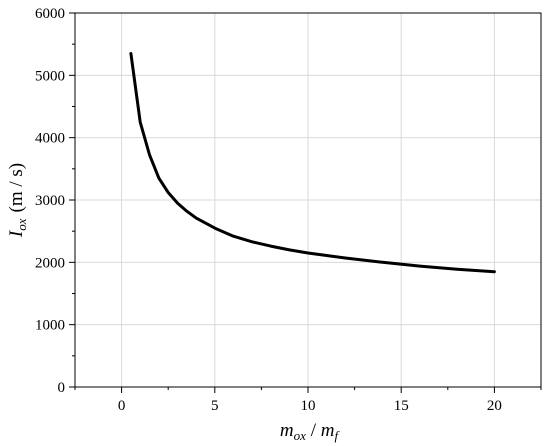 This screenshot has width=550, height=446. Describe the element at coordinates (50, 139) in the screenshot. I see `y-tick-label: 4000` at that location.